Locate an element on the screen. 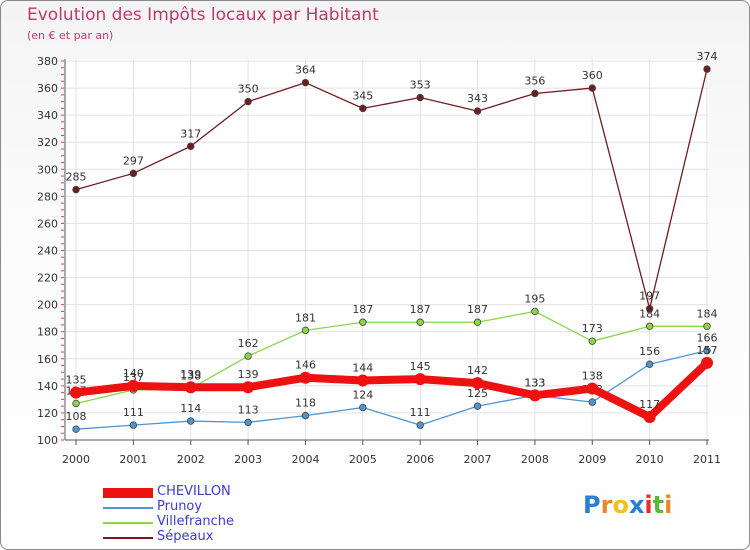  x-tick-label: 2008 is located at coordinates (535, 459).